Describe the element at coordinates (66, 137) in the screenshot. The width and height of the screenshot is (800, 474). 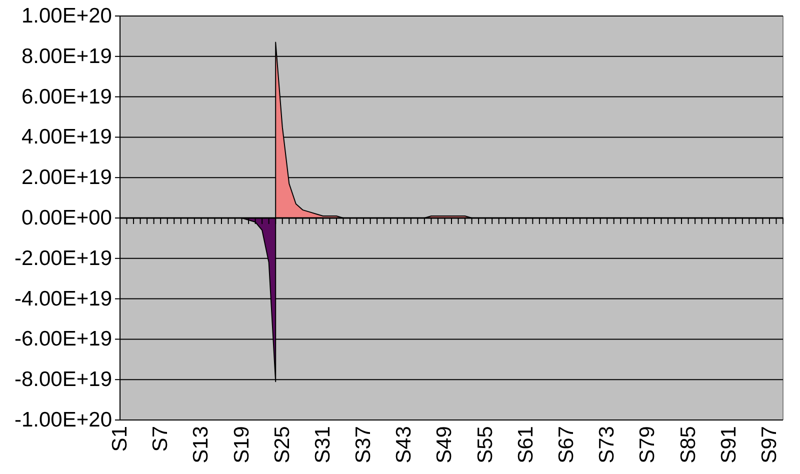
I see `y-tick-label: 4.00E+19` at that location.